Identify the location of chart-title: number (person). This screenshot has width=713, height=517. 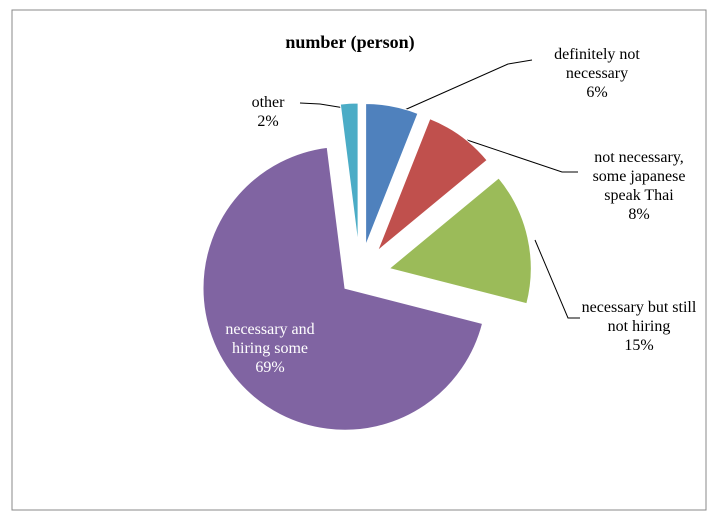
(350, 42).